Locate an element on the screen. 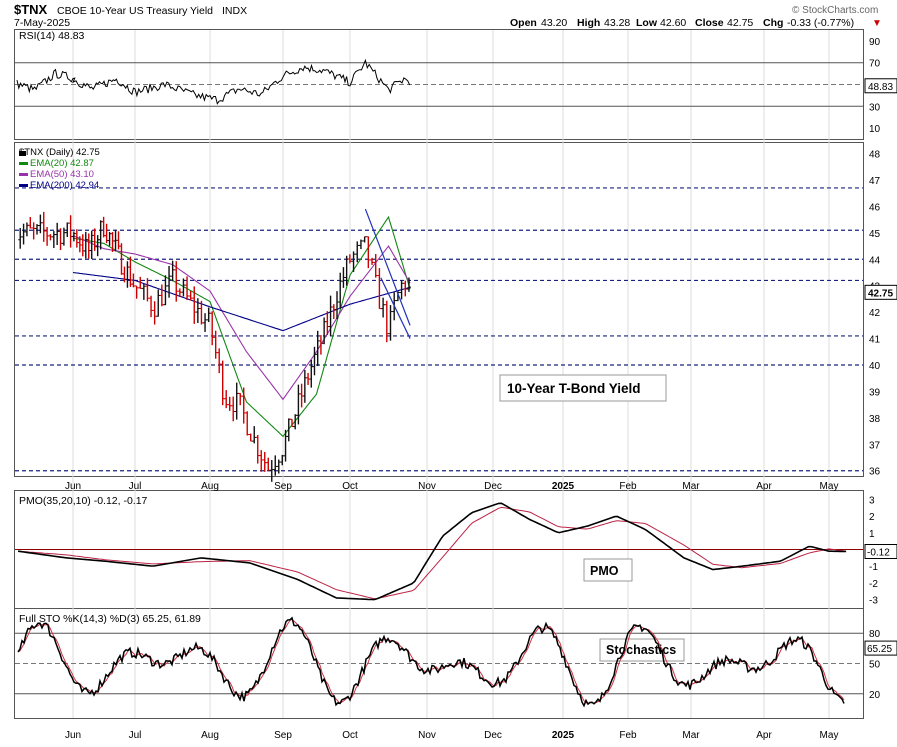 The width and height of the screenshot is (897, 747). ema20-swatch is located at coordinates (23, 163).